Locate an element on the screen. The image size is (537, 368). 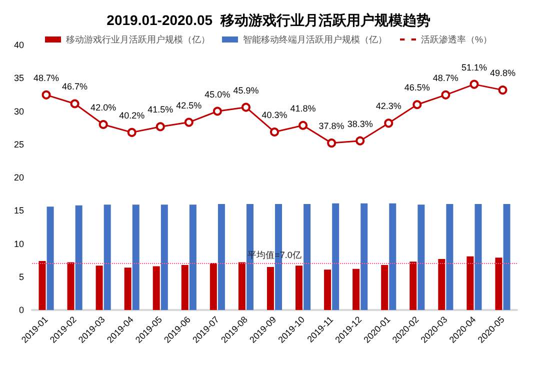
data-label: 38.3% is located at coordinates (360, 123).